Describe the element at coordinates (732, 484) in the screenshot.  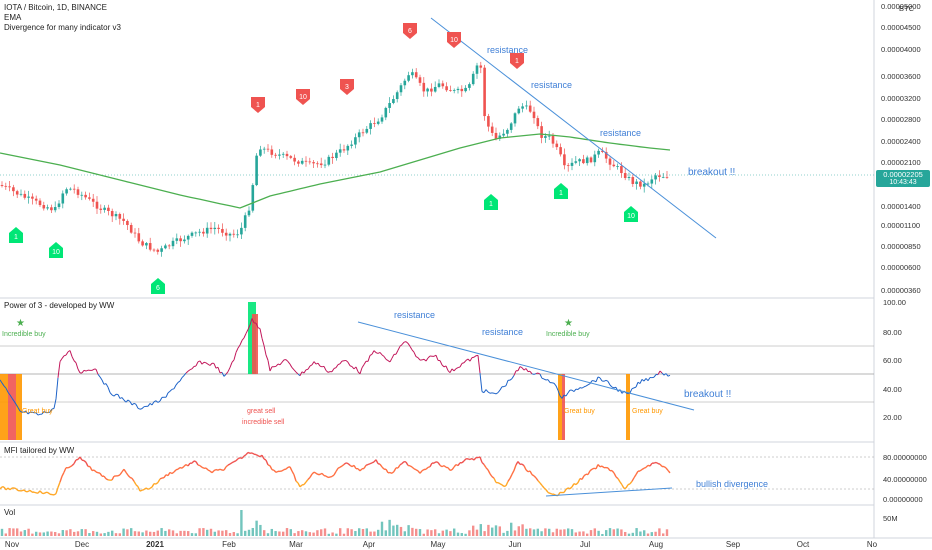
I see `bullish-divergence-label: bullish divergence` at that location.